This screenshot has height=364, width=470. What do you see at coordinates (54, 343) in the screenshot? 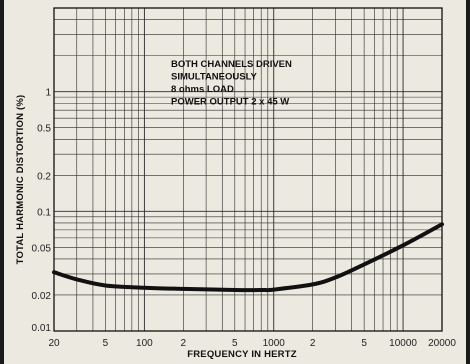
I see `x-tick-label: 20` at bounding box center [54, 343].